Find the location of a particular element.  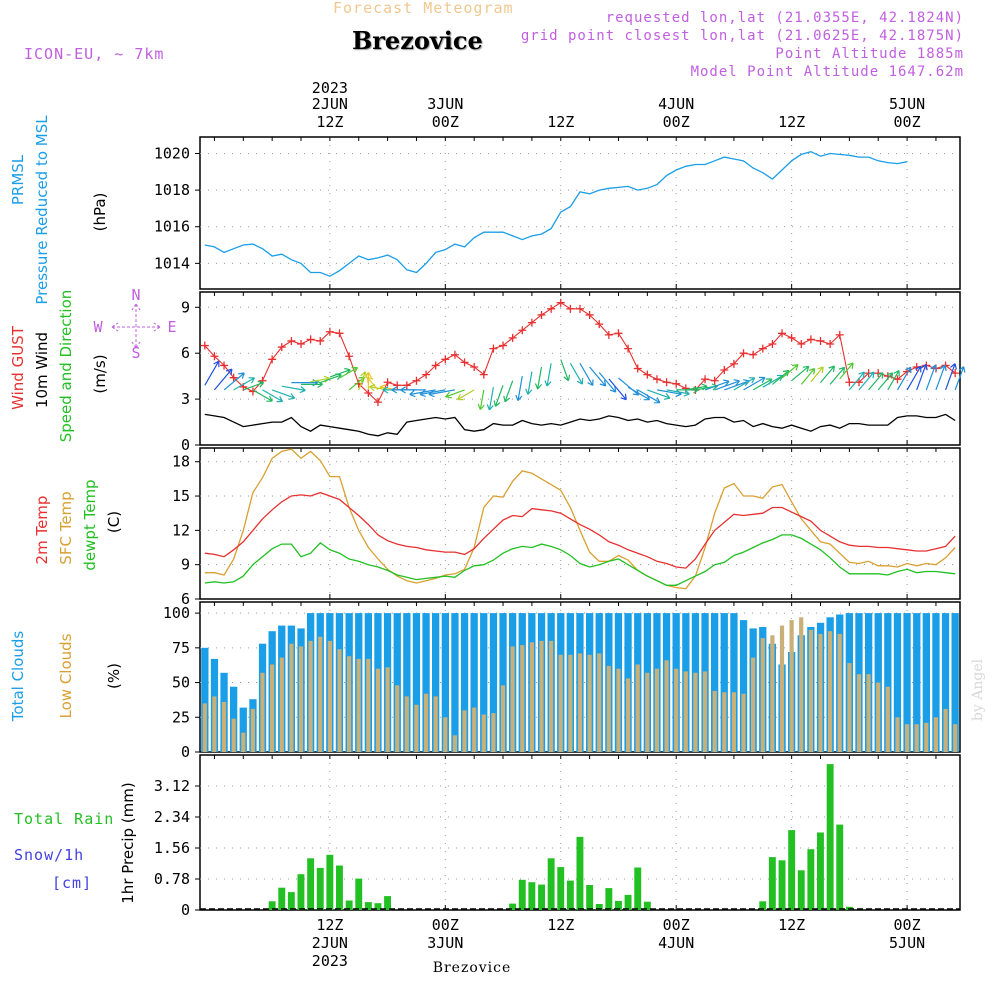

top-hour-label: 12Z is located at coordinates (560, 122).